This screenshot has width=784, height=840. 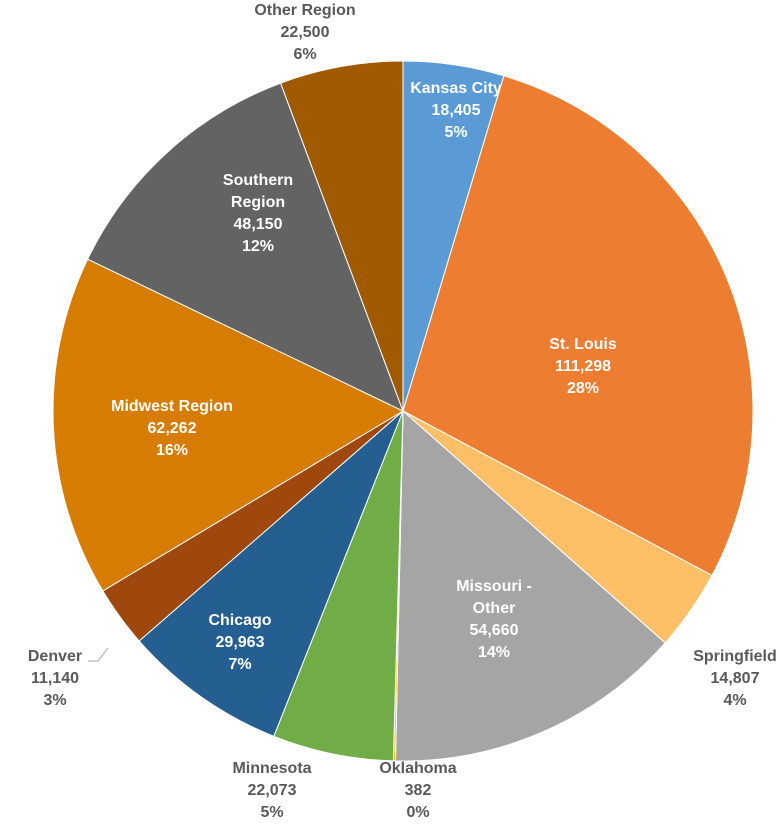 I want to click on percent-label: 3%, so click(x=55, y=700).